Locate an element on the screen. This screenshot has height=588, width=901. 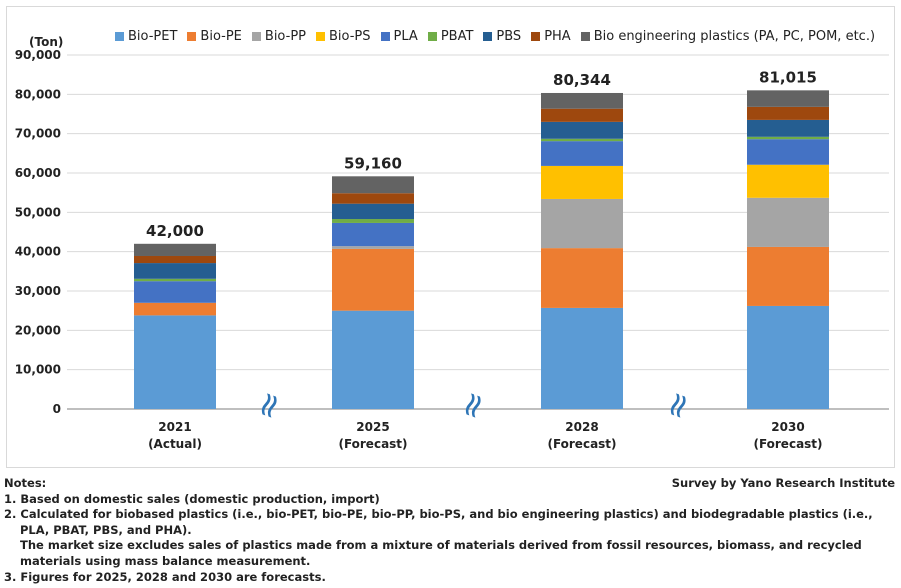
bar-total-label: 81,015 is located at coordinates (788, 77).